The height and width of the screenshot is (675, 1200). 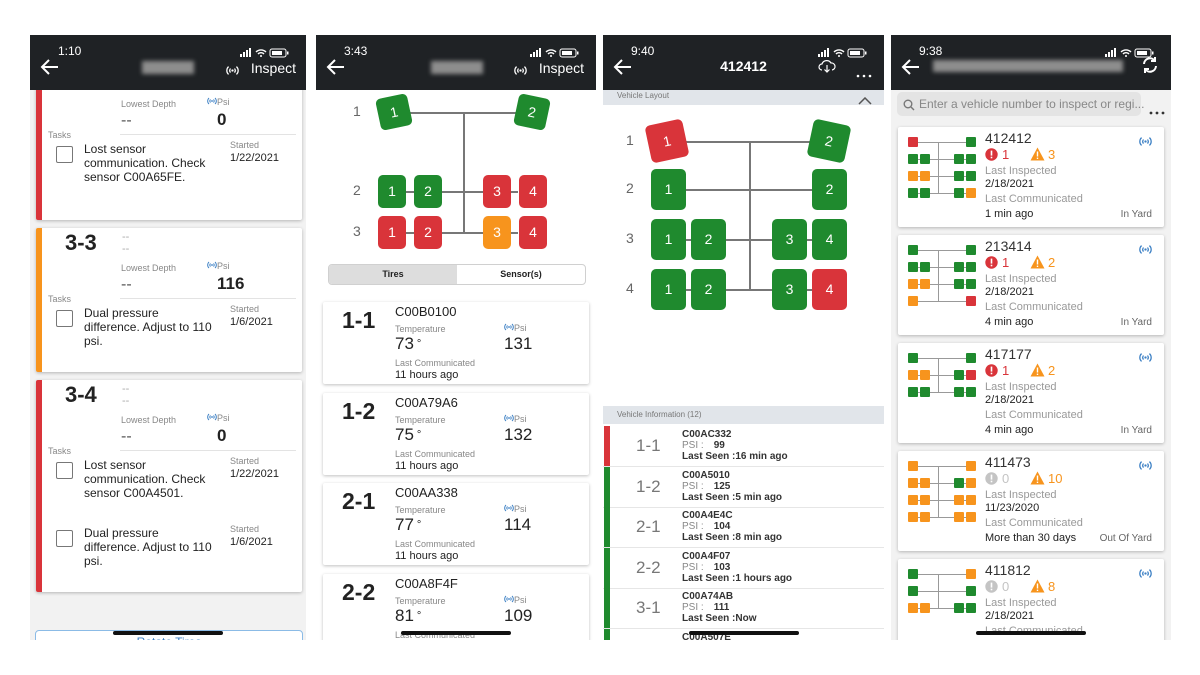 I want to click on rotate-button: Rotate Tires, so click(x=169, y=635).